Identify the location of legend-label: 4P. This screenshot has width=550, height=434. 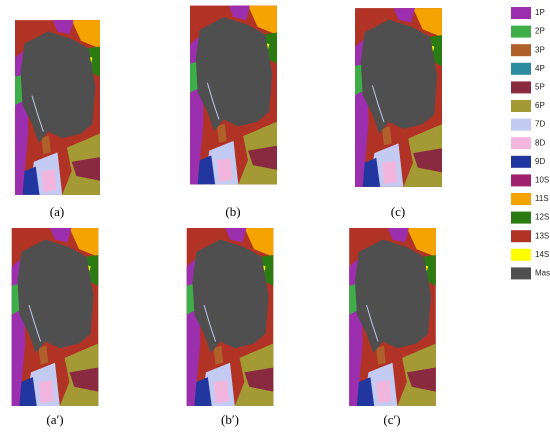
(540, 68).